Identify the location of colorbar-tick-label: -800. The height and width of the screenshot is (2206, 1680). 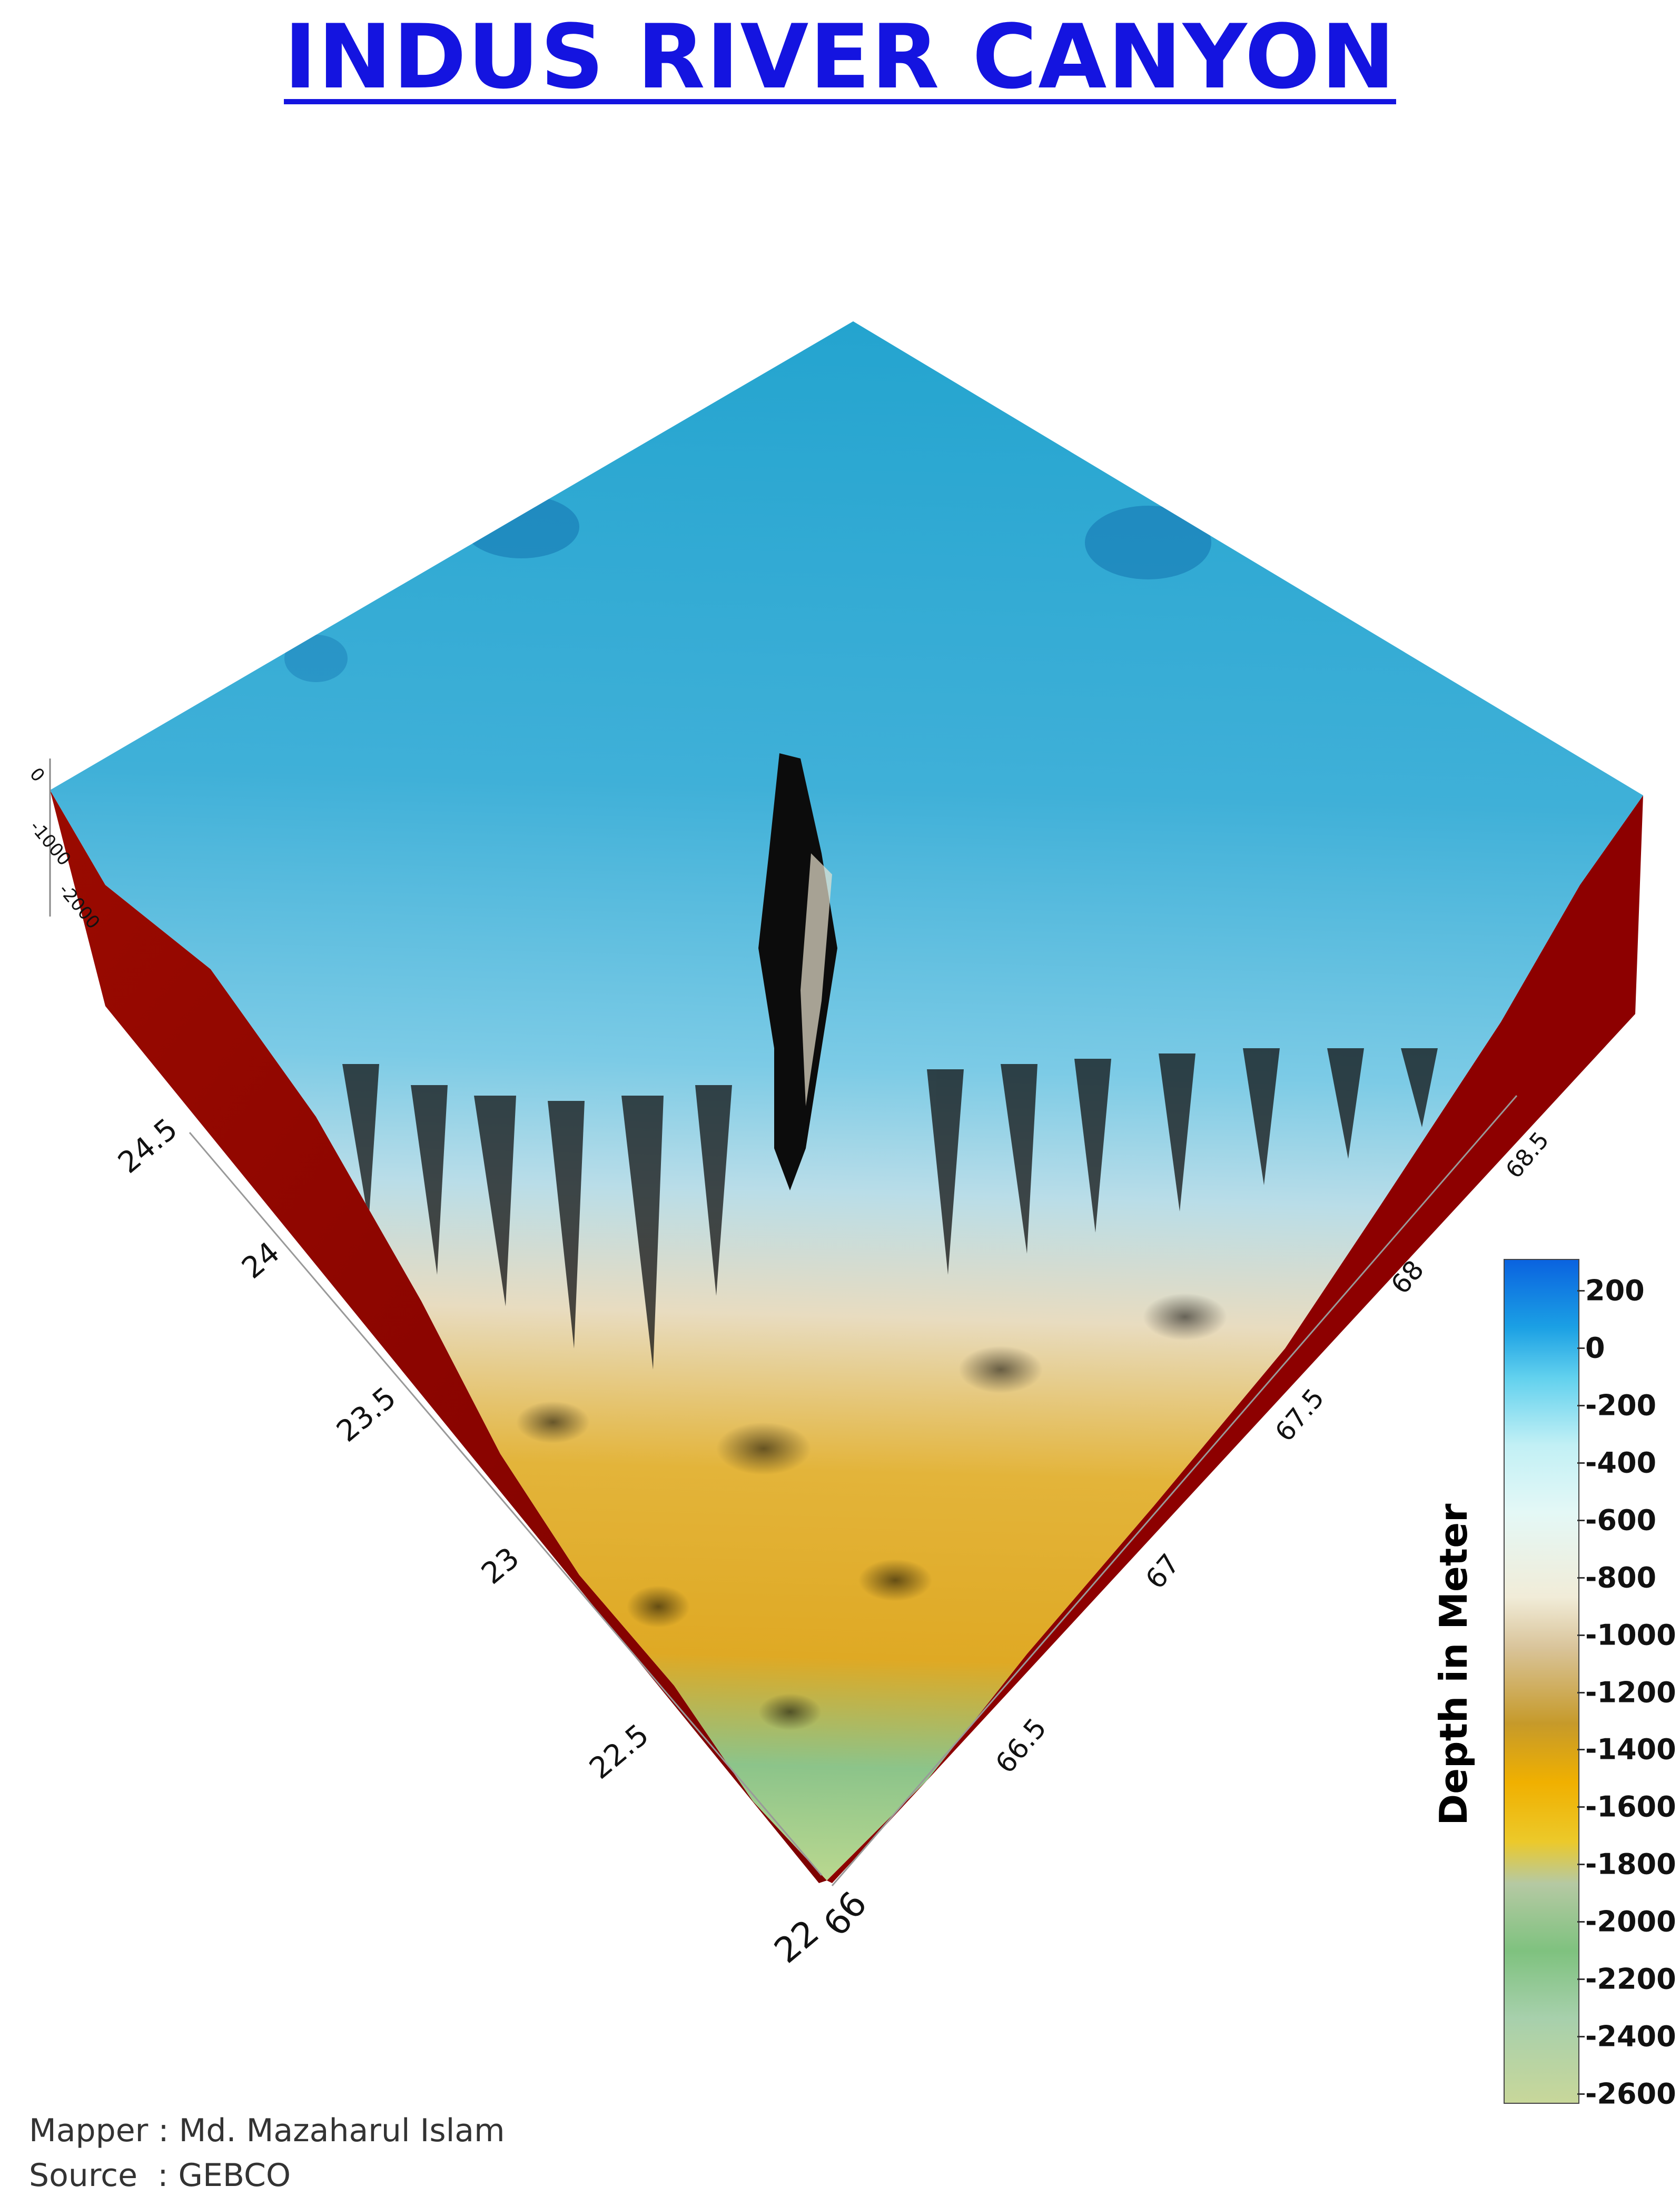
(1621, 1577).